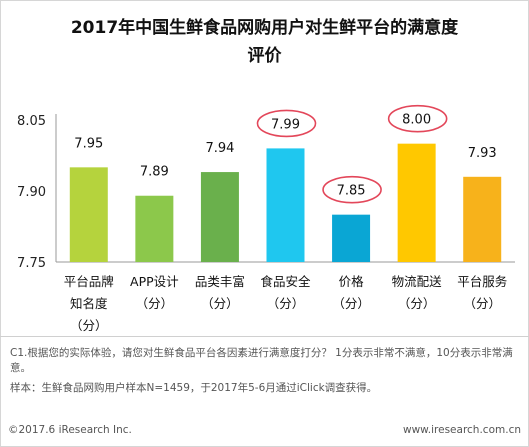  Describe the element at coordinates (31, 121) in the screenshot. I see `y-tick-label: 8.05` at that location.